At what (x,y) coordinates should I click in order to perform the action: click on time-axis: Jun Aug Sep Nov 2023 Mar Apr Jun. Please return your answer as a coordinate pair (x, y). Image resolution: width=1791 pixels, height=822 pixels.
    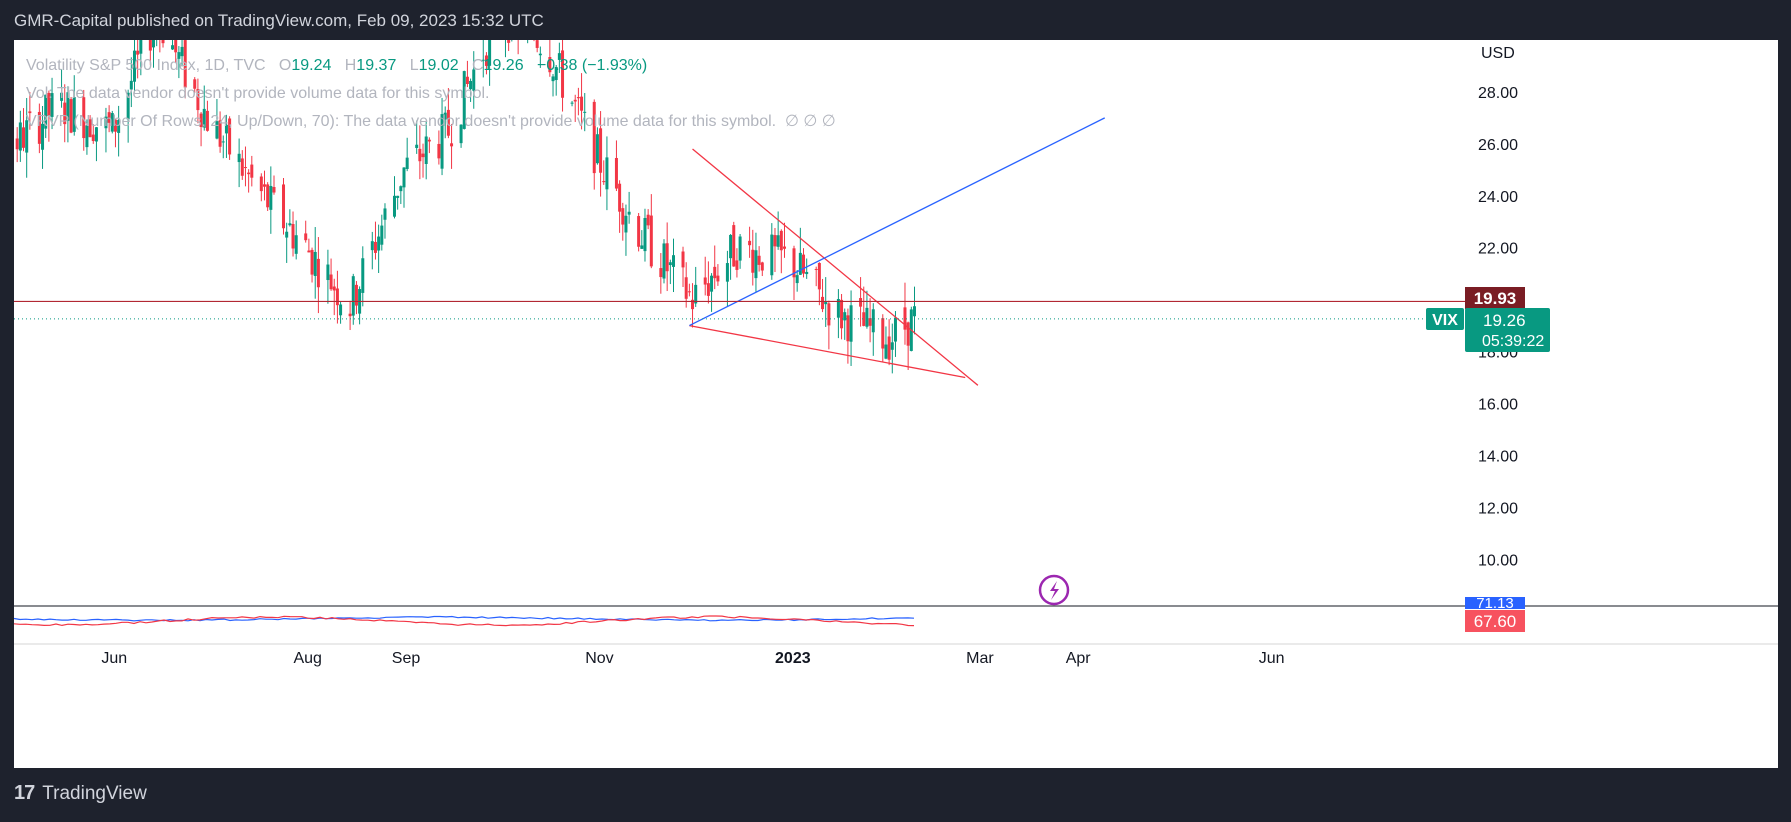
    Looking at the image, I should click on (692, 658).